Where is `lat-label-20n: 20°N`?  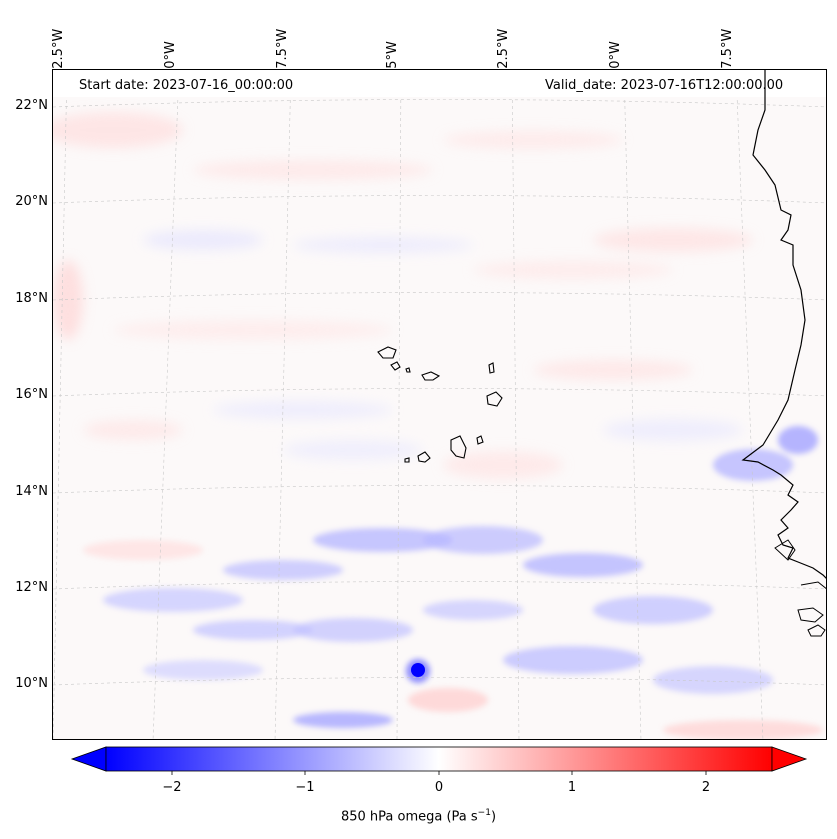 lat-label-20n: 20°N is located at coordinates (31, 201).